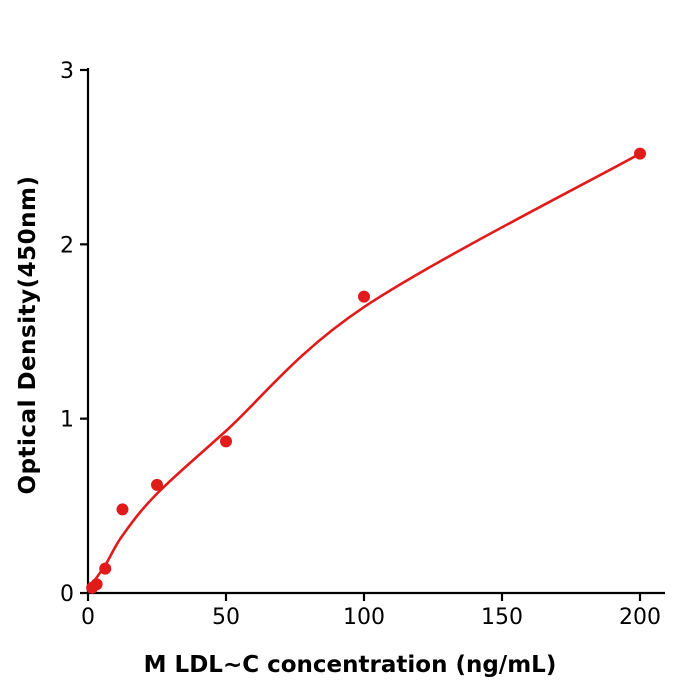  I want to click on y-axis-label: Optical Density(450nm), so click(28, 335).